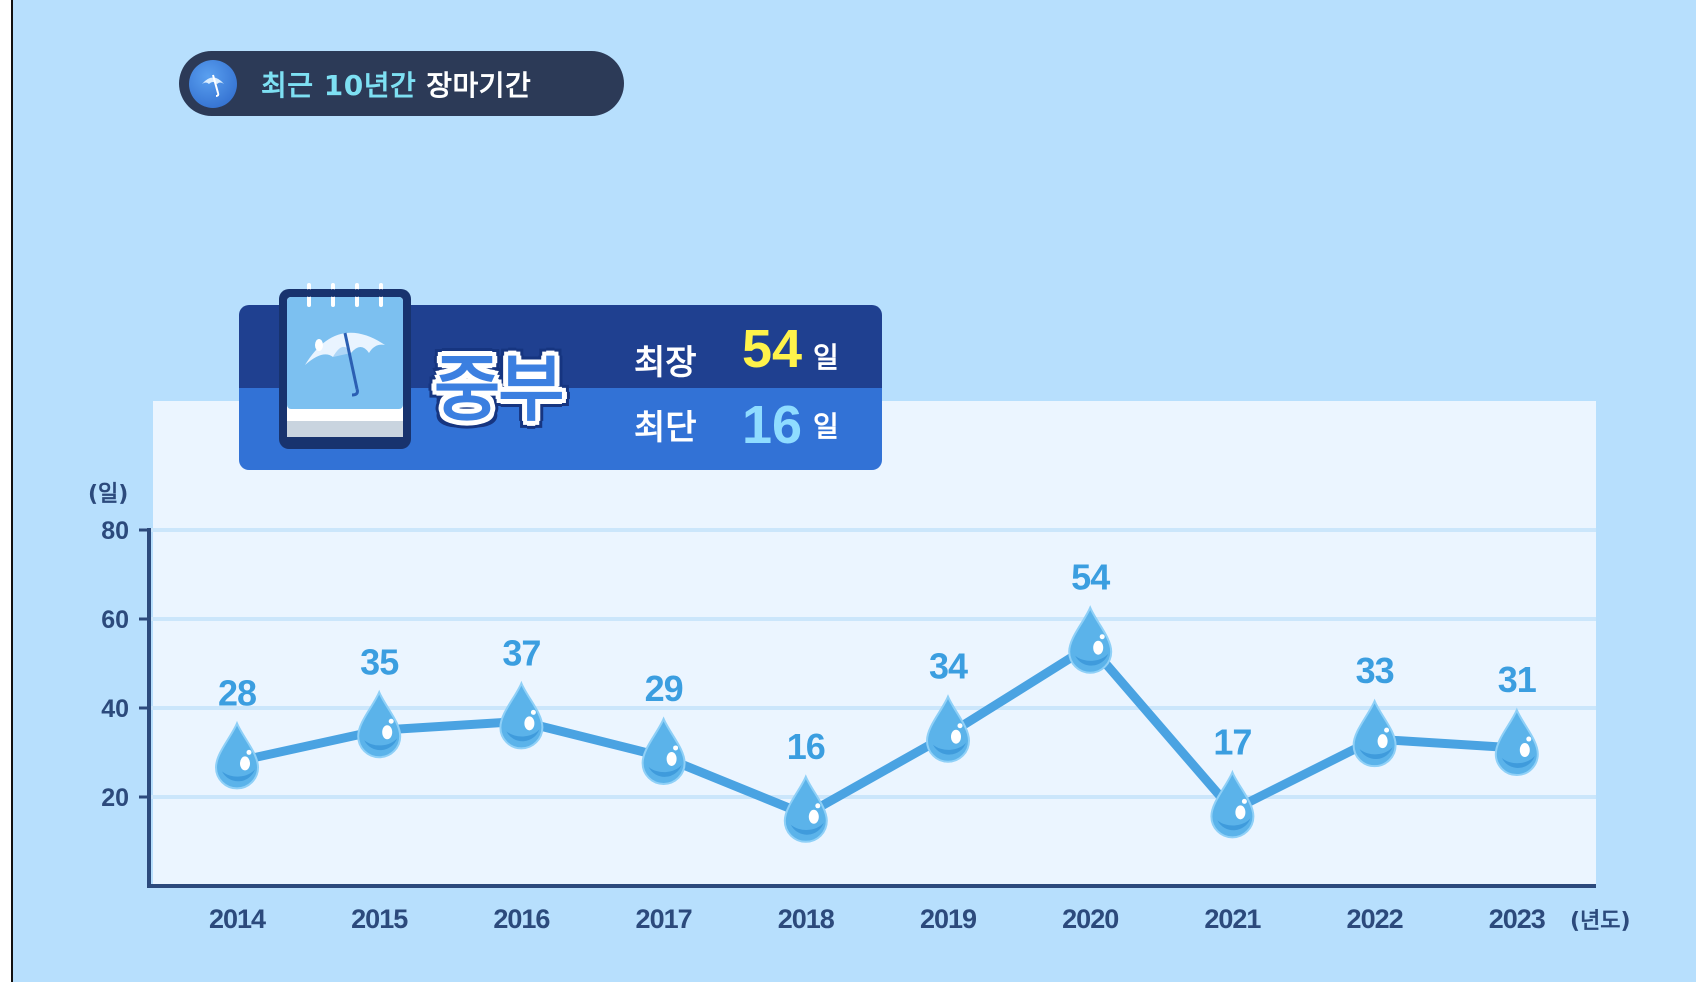  What do you see at coordinates (115, 620) in the screenshot?
I see `y-tick-label: 60` at bounding box center [115, 620].